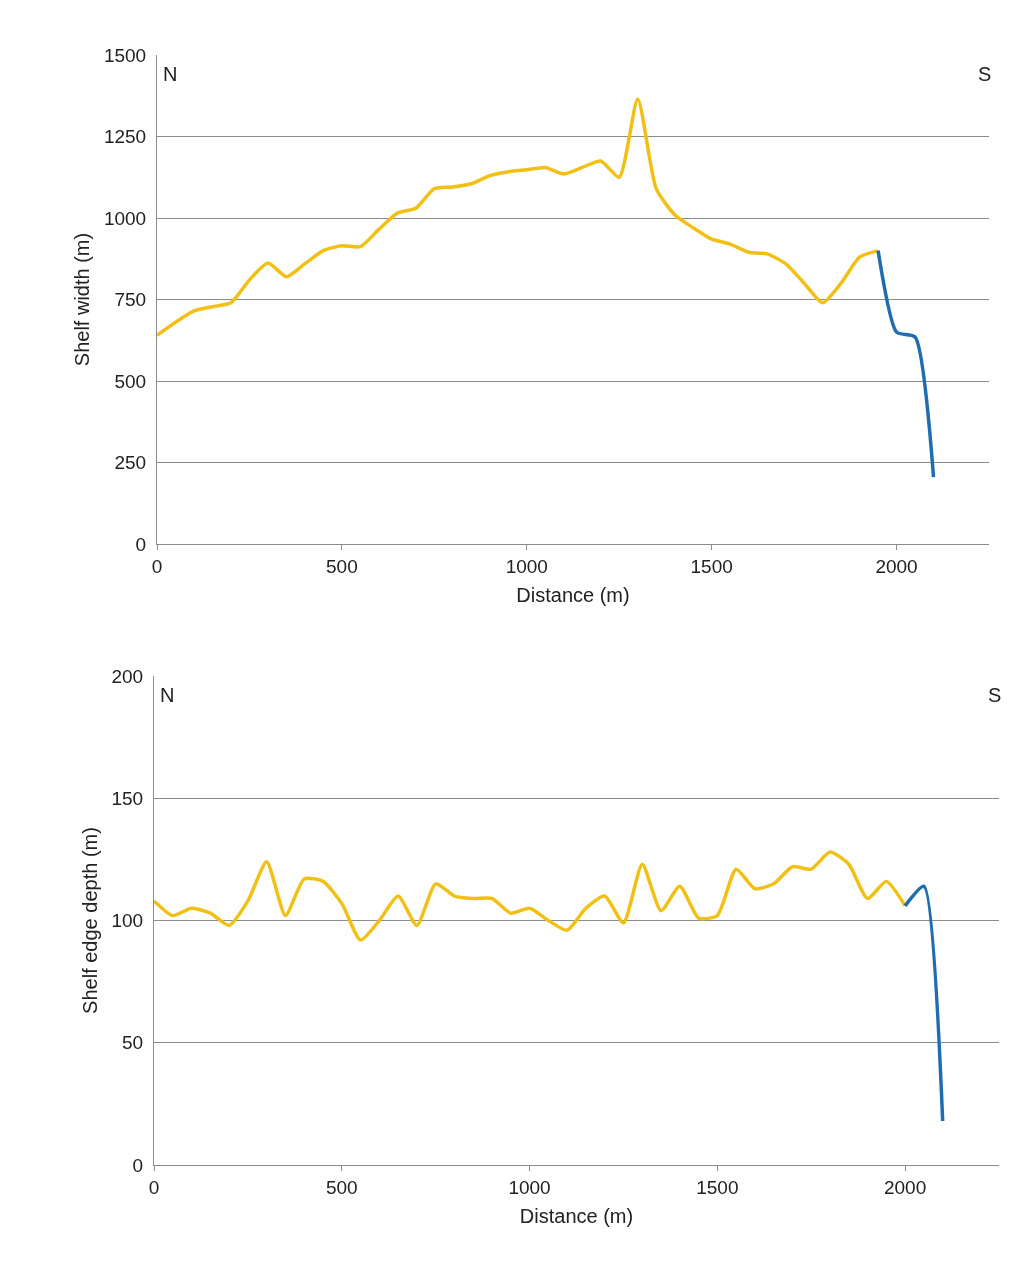 The height and width of the screenshot is (1261, 1030). I want to click on y-tick-label: 500, so click(130, 381).